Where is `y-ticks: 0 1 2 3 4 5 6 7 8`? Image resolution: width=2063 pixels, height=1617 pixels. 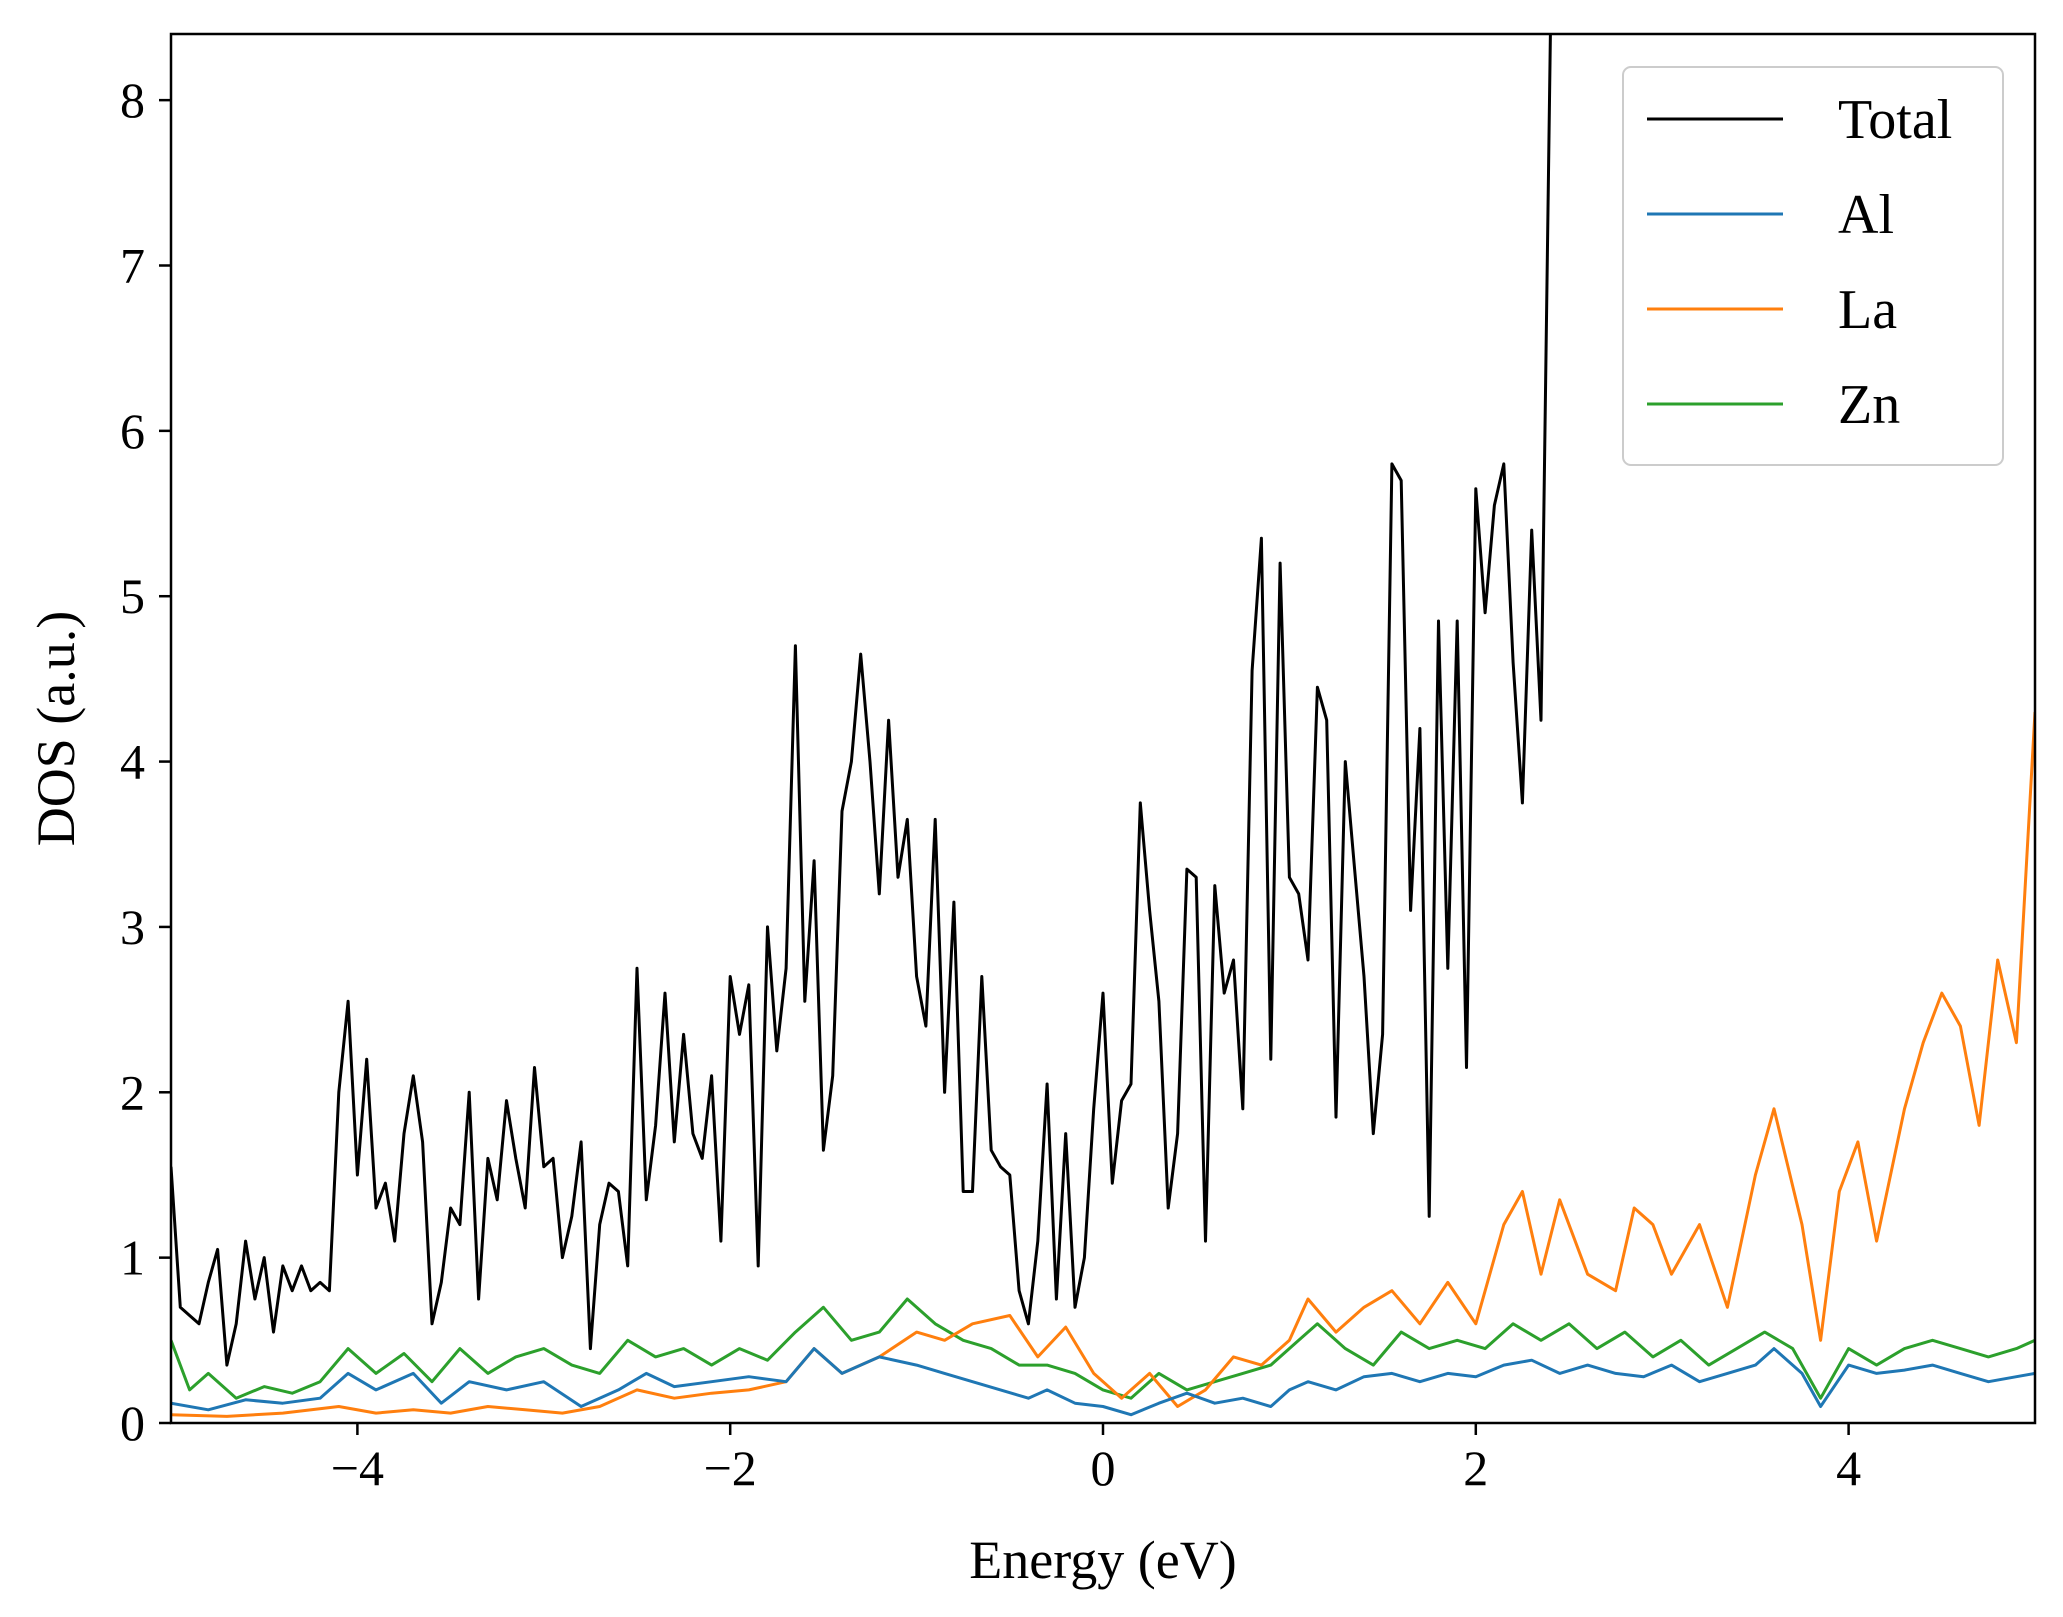 y-ticks: 0 1 2 3 4 5 6 7 8 is located at coordinates (145, 761).